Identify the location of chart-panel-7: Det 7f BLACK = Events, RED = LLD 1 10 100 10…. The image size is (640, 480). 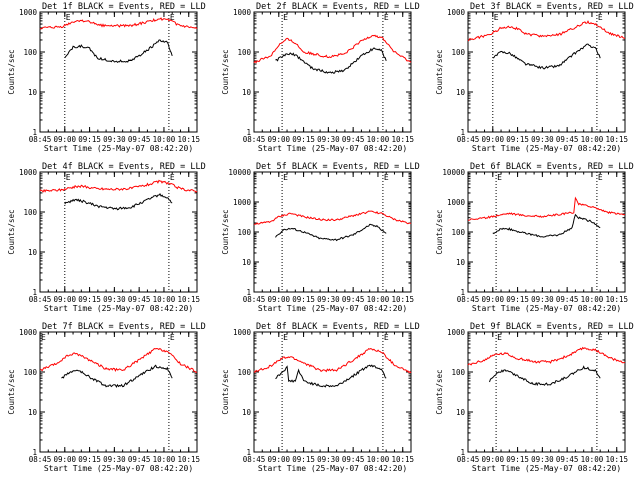
(106, 397).